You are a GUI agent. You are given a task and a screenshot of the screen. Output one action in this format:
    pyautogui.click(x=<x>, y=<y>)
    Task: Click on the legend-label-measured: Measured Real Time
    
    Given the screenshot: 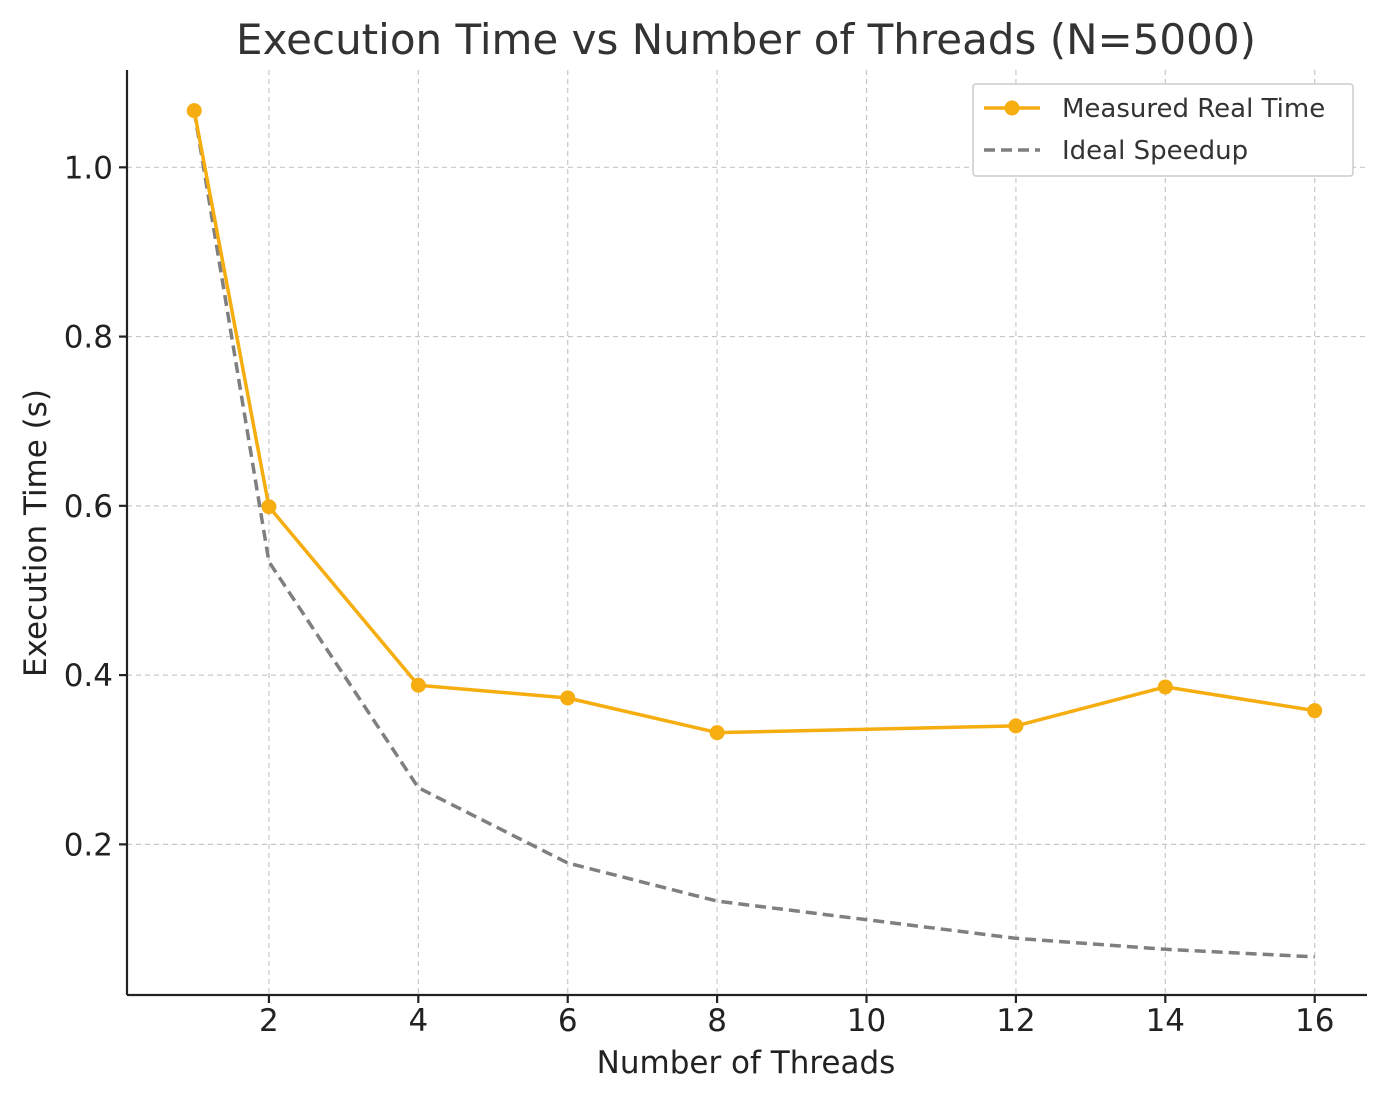 What is the action you would take?
    pyautogui.click(x=1193, y=109)
    